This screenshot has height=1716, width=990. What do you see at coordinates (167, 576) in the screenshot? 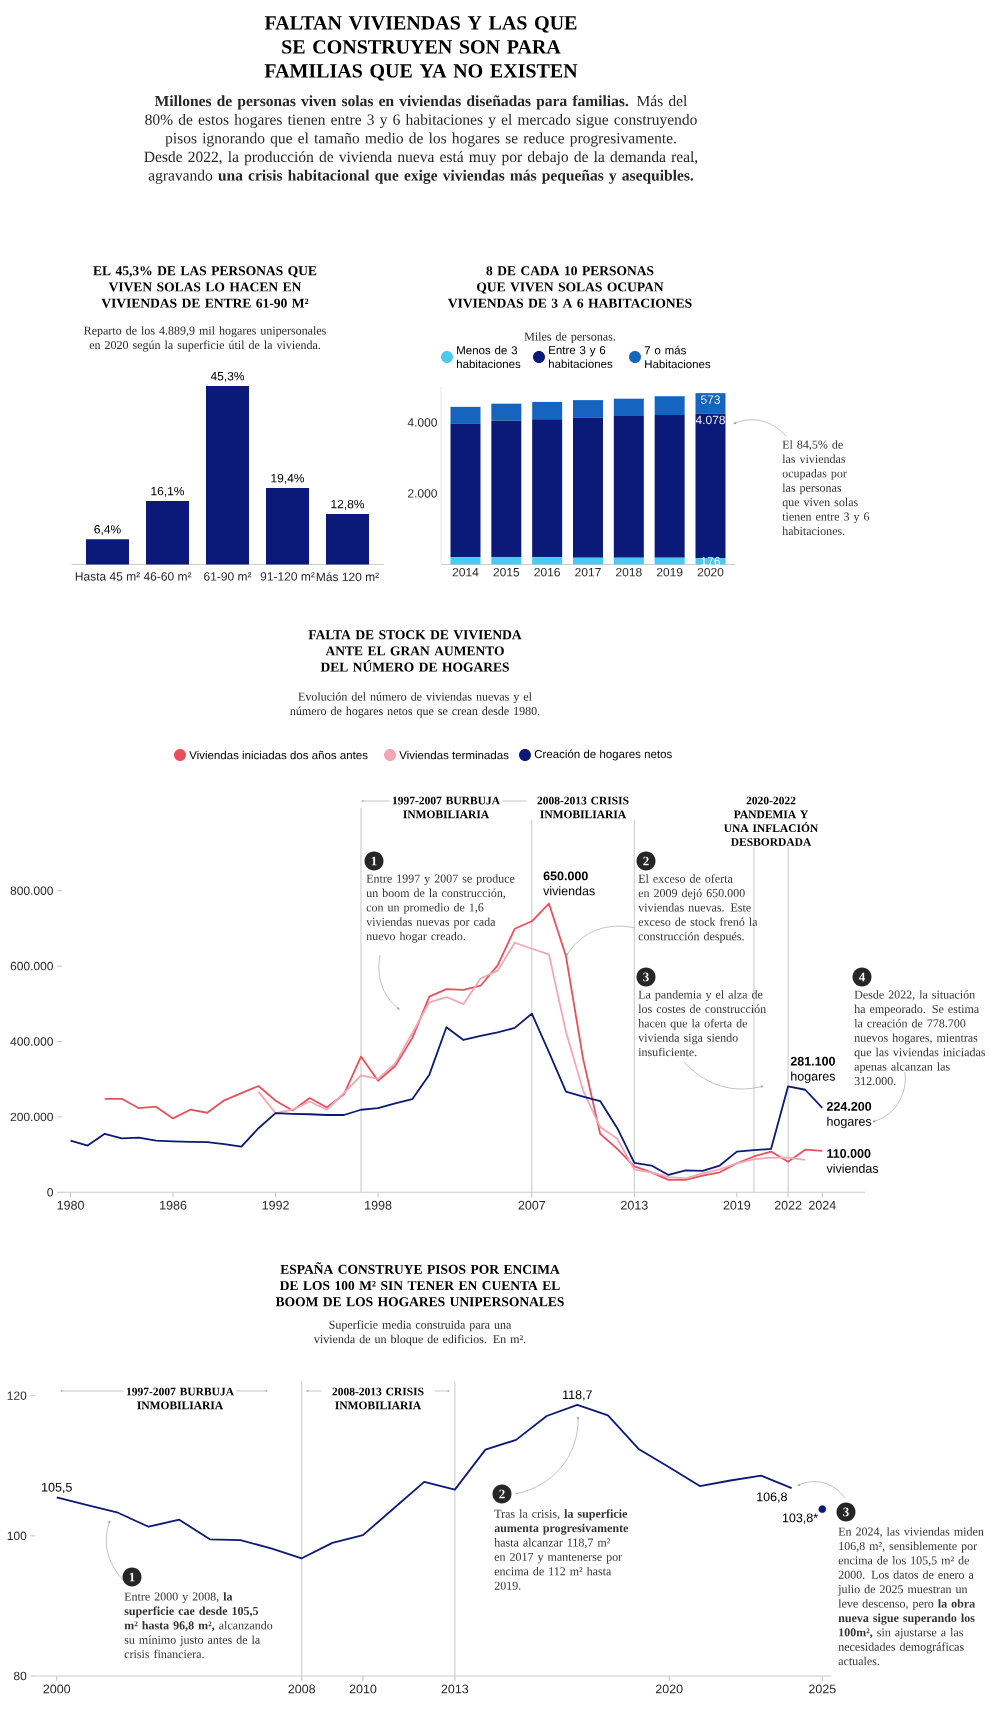
I see `x-tick-label: 46-60 m²` at bounding box center [167, 576].